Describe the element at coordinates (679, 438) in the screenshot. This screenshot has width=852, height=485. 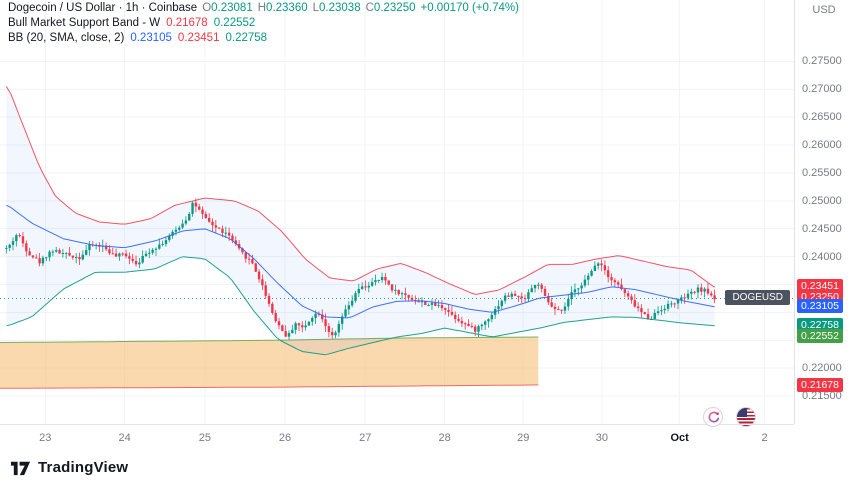
I see `time-label: Oct` at that location.